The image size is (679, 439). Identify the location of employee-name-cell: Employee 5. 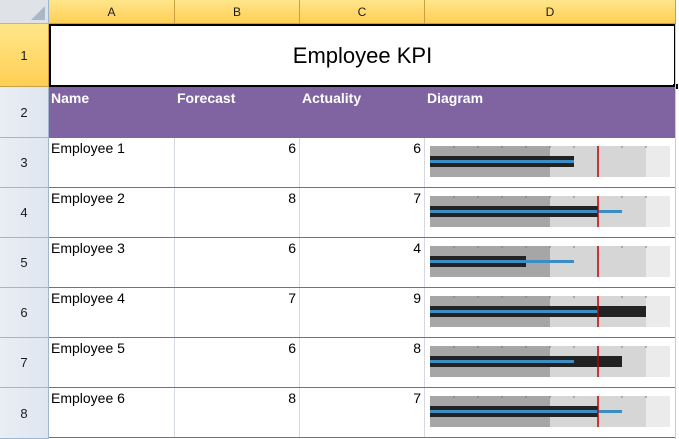
(112, 363).